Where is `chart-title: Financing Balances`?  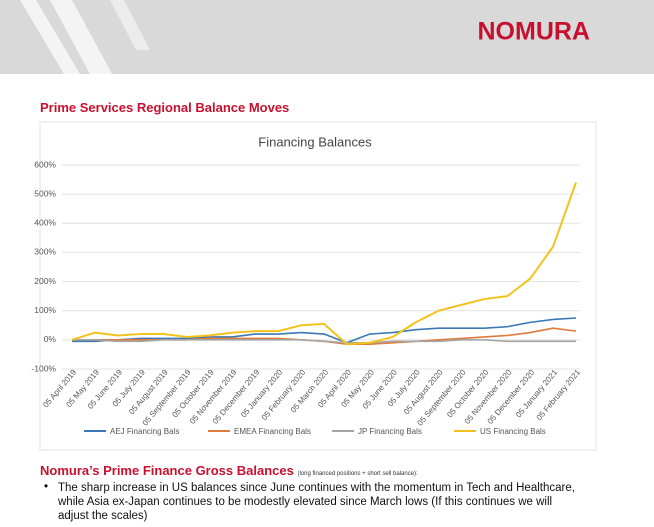 chart-title: Financing Balances is located at coordinates (315, 141).